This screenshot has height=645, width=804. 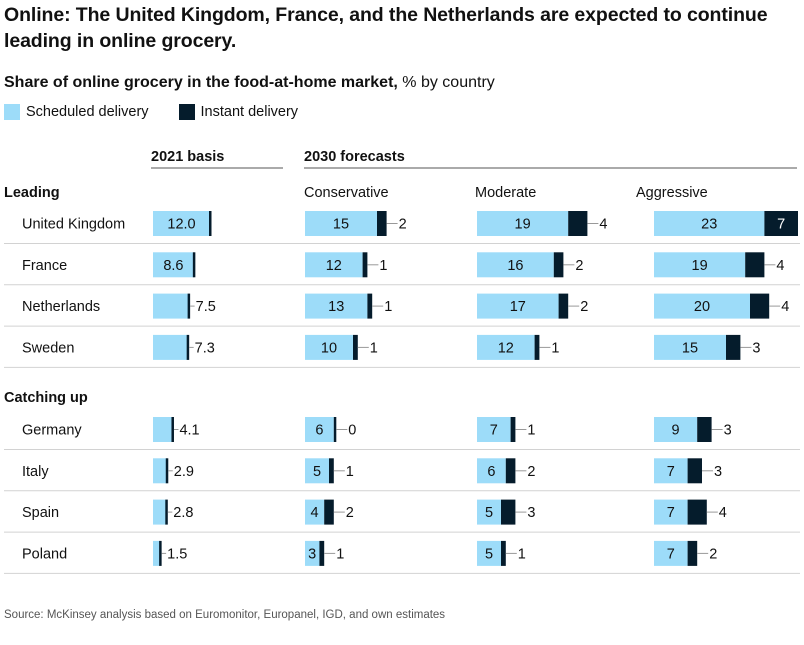 I want to click on bar-aggressive-scheduled-netherlands, so click(x=702, y=306).